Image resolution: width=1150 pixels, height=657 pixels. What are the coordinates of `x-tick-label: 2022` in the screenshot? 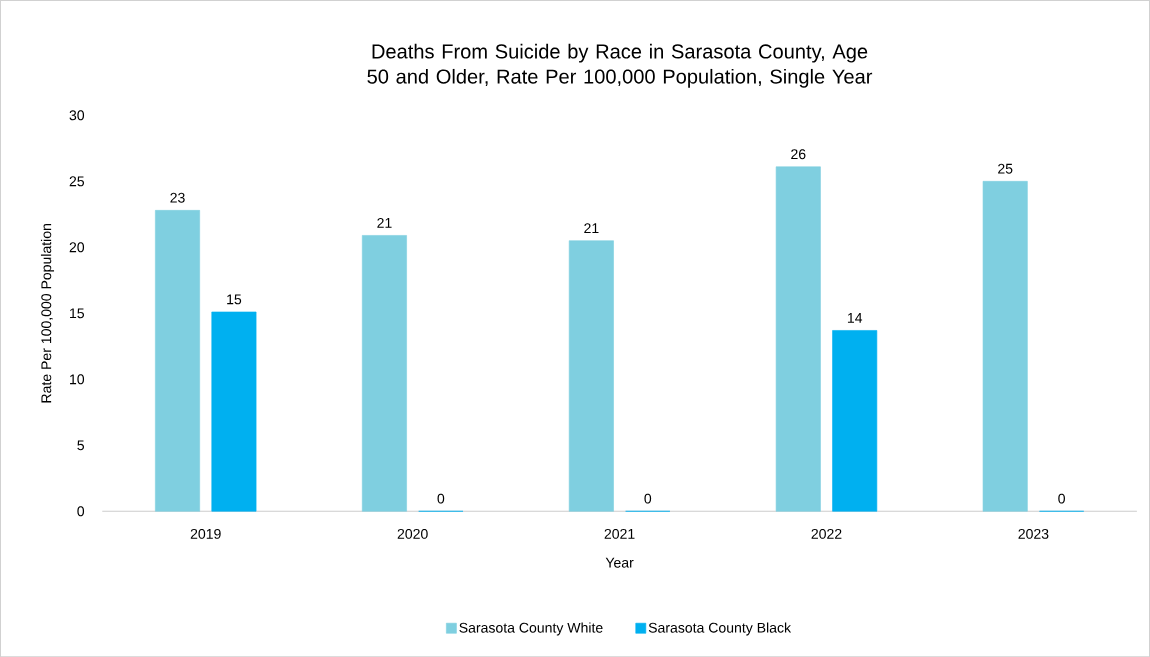 It's located at (826, 533).